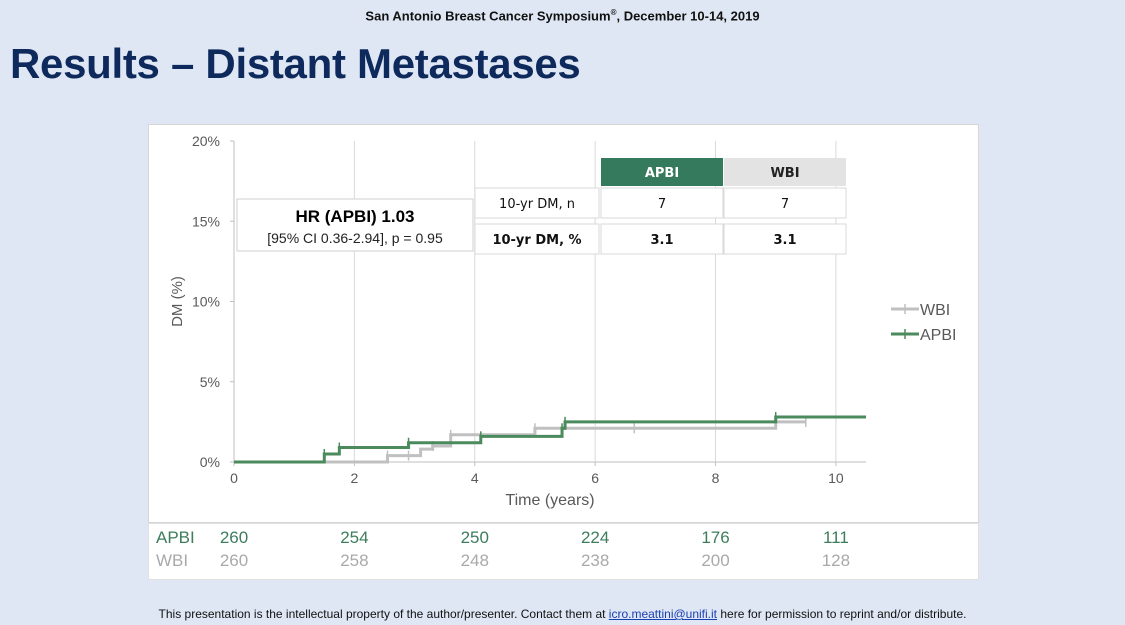  What do you see at coordinates (210, 382) in the screenshot?
I see `y-tick-label: 5%` at bounding box center [210, 382].